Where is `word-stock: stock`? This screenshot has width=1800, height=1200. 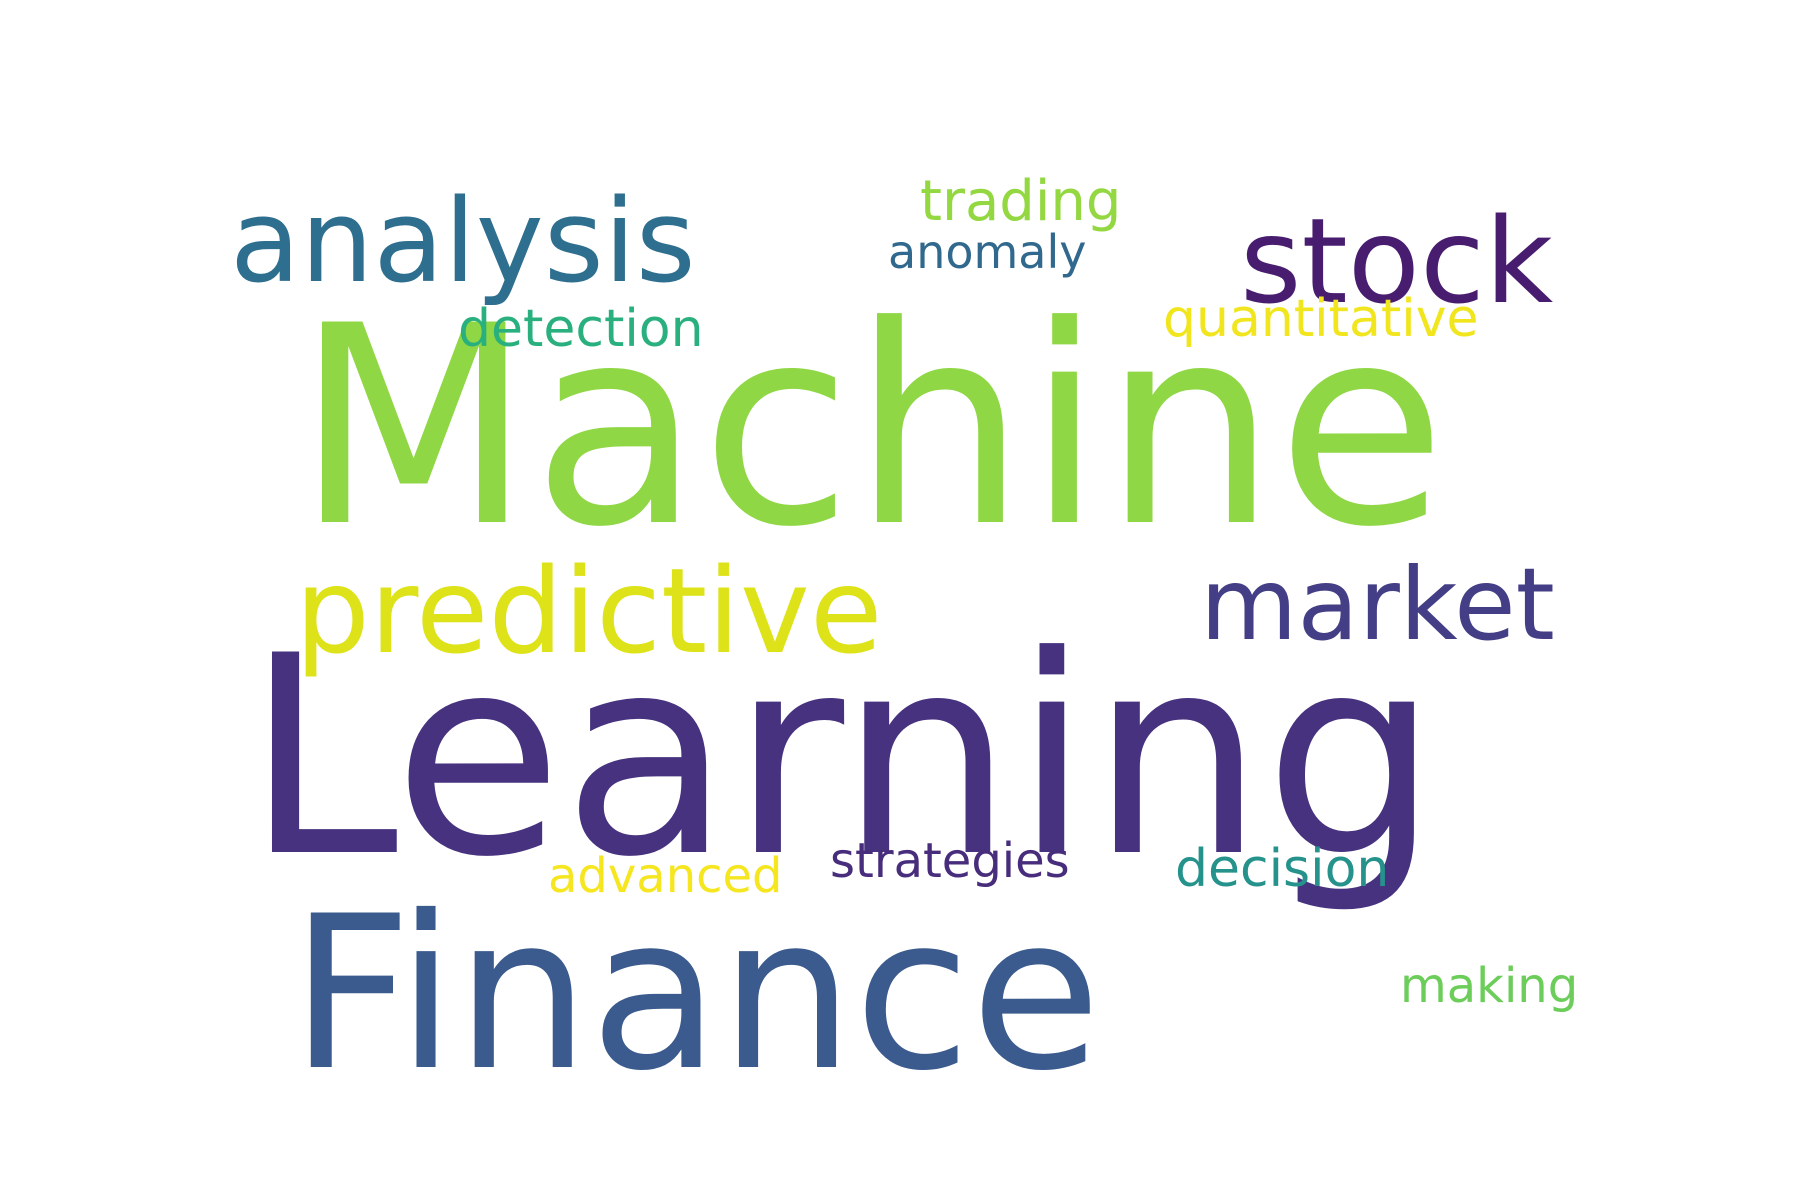
word-stock: stock is located at coordinates (1397, 261).